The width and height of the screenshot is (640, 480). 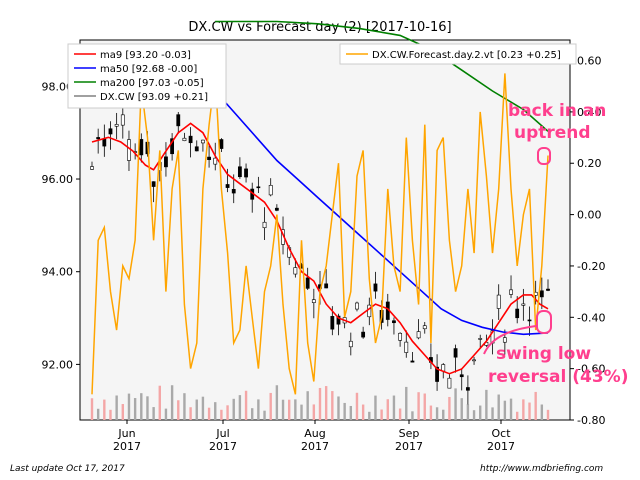 What do you see at coordinates (591, 266) in the screenshot?
I see `y-right-tick-label: -0.20` at bounding box center [591, 266].